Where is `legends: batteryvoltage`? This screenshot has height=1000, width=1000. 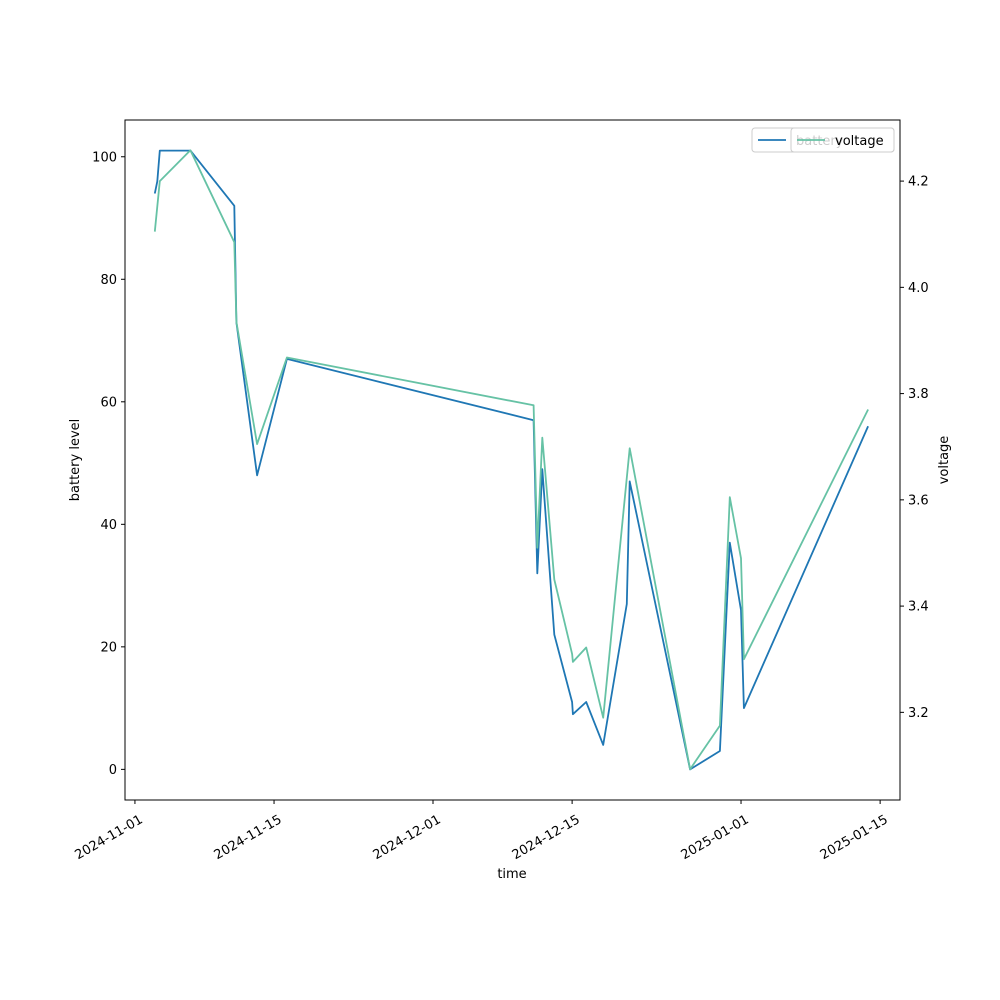
legends: batteryvoltage is located at coordinates (823, 140).